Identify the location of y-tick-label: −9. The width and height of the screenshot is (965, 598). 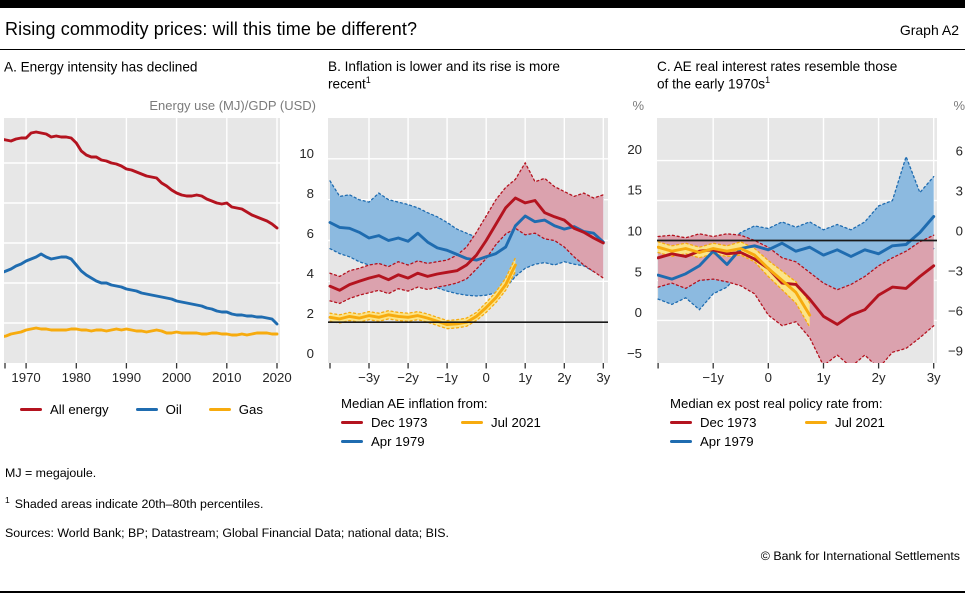
(955, 350).